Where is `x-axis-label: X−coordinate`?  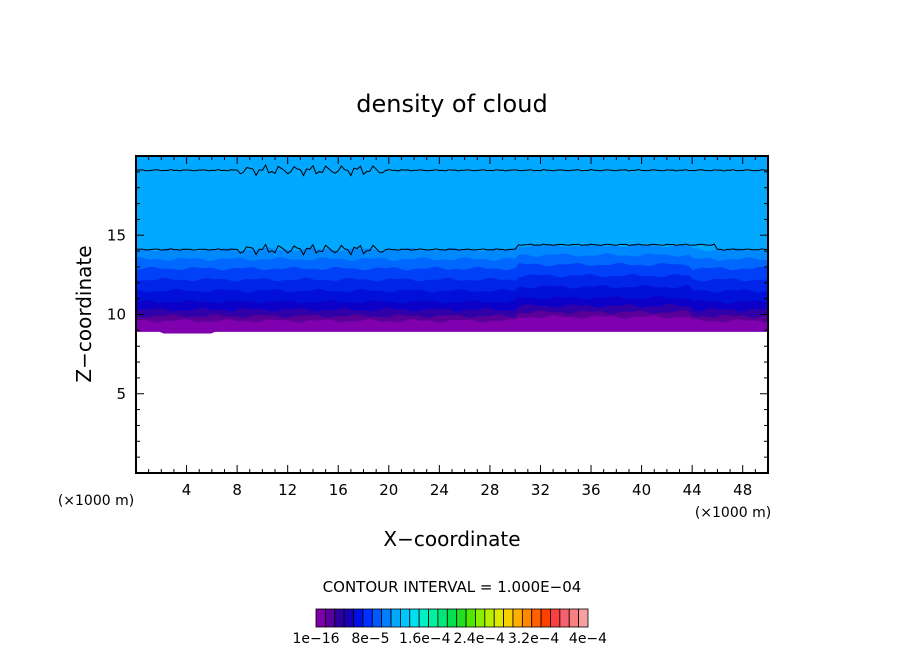 x-axis-label: X−coordinate is located at coordinates (451, 539).